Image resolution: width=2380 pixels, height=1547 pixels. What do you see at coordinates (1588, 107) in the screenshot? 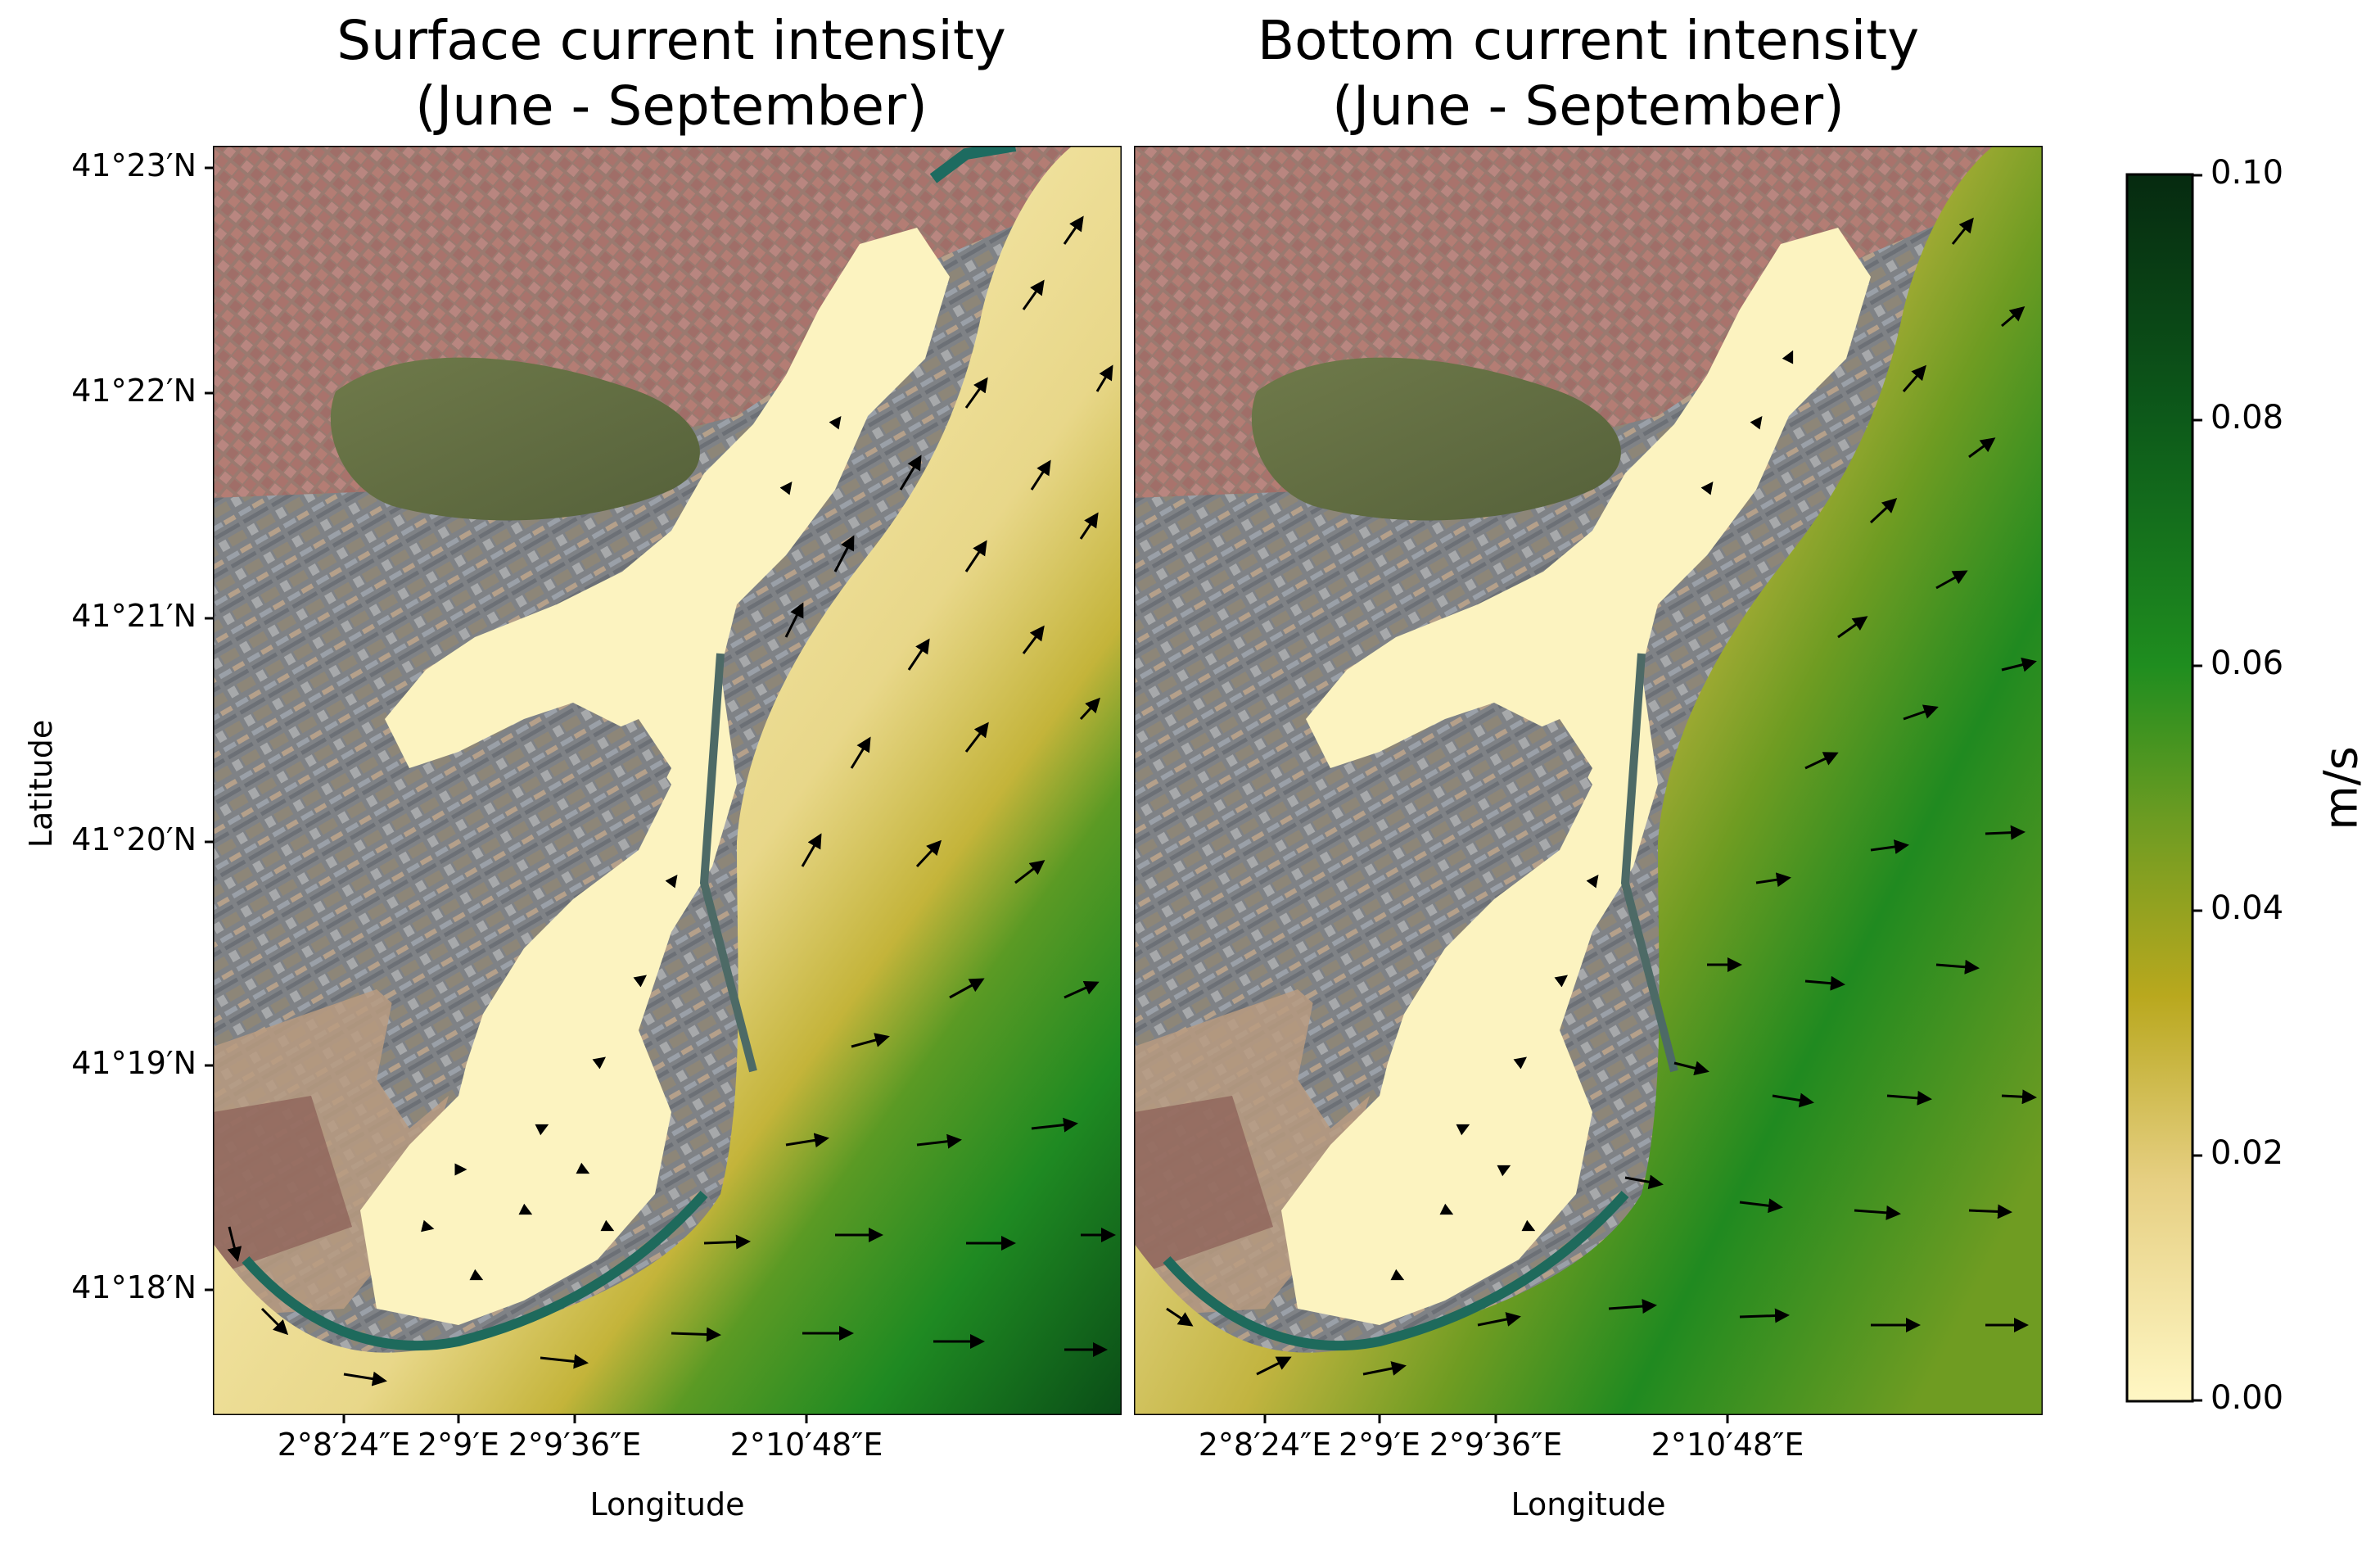
I see `panel-right-title-line2: (June - September)` at bounding box center [1588, 107].